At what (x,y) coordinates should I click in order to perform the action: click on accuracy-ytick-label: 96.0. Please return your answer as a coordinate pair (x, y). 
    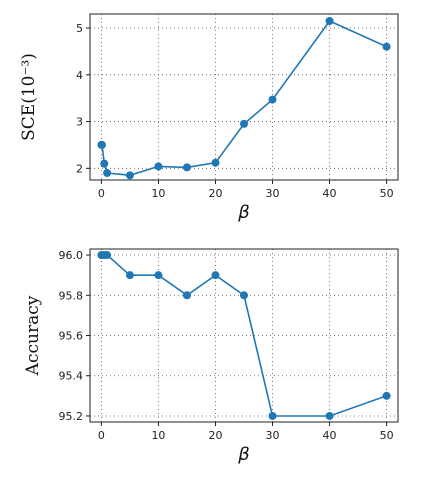
    Looking at the image, I should click on (71, 255).